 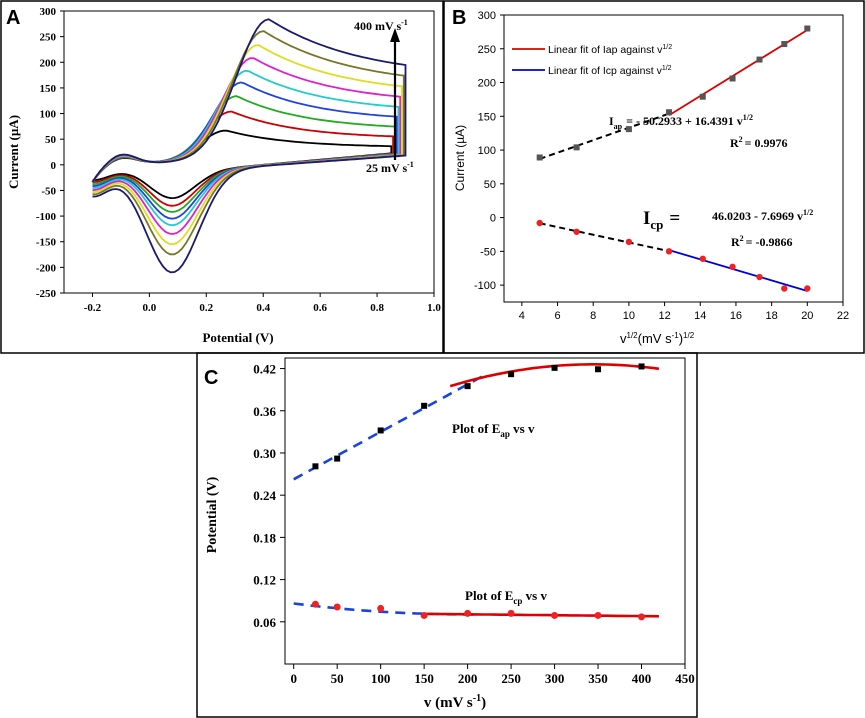 What do you see at coordinates (263, 308) in the screenshot?
I see `panel-a-xtick-label: 0.4` at bounding box center [263, 308].